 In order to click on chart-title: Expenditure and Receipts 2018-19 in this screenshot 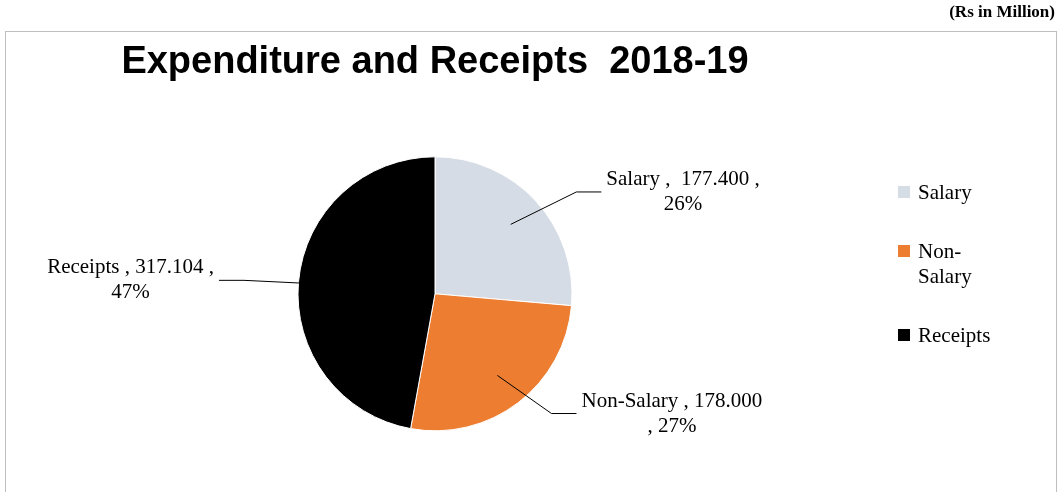, I will do `click(435, 60)`.